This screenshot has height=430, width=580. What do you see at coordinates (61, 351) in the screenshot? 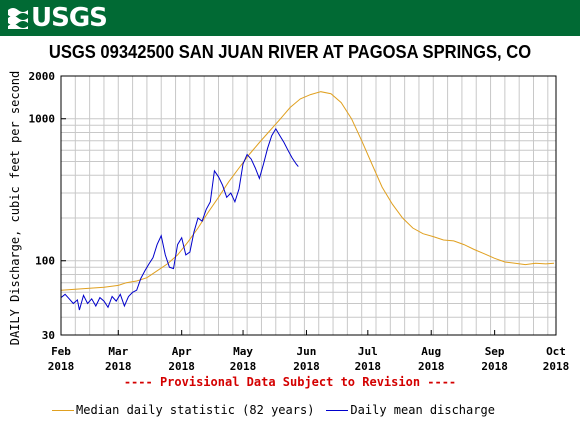
I see `x-tick-label-month: Feb` at bounding box center [61, 351].